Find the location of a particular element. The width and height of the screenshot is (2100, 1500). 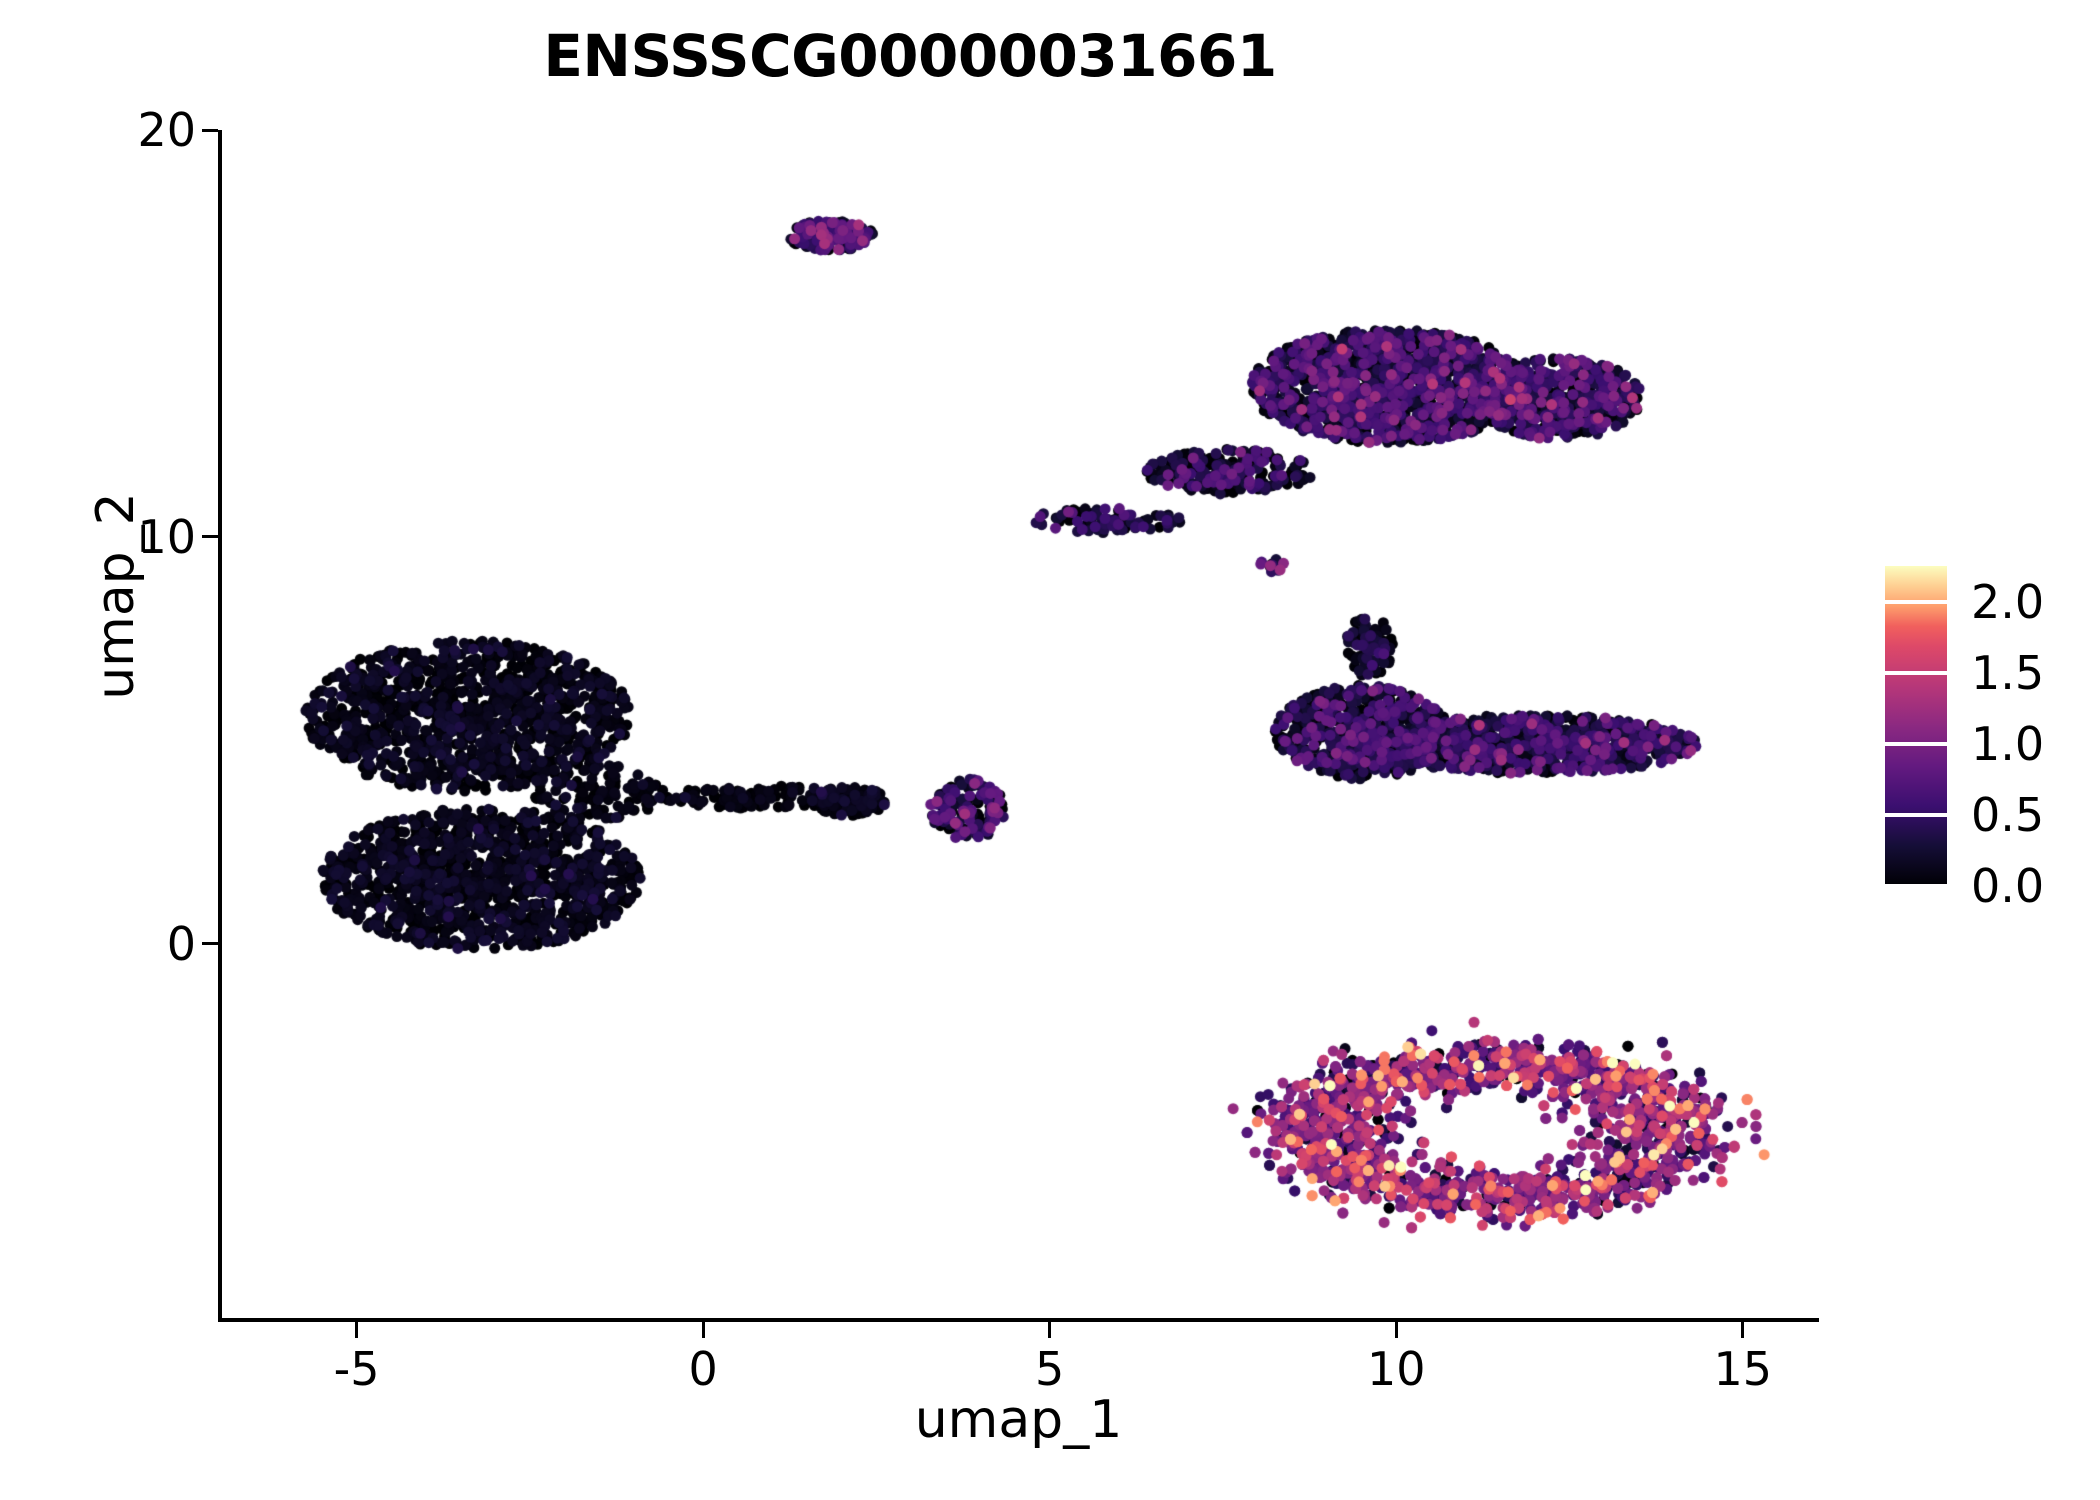

y-tick-label: 10 is located at coordinates (166, 536).